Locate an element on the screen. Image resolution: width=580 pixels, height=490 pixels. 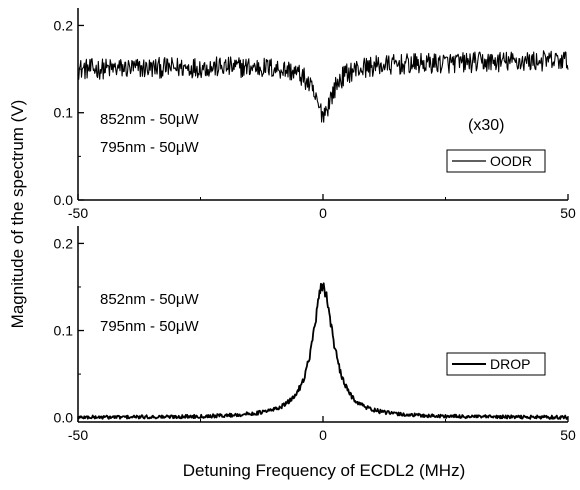
top-legend-box is located at coordinates (496, 161).